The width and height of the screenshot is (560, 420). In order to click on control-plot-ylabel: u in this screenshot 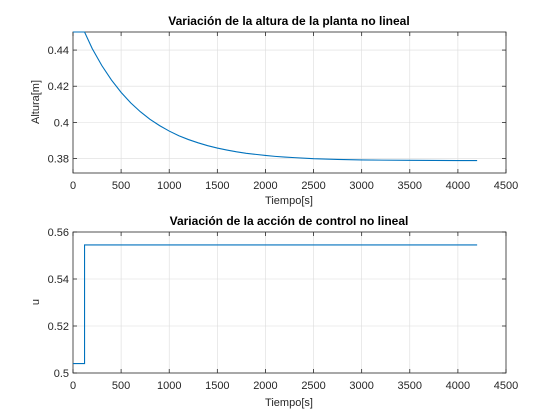, I will do `click(36, 302)`.